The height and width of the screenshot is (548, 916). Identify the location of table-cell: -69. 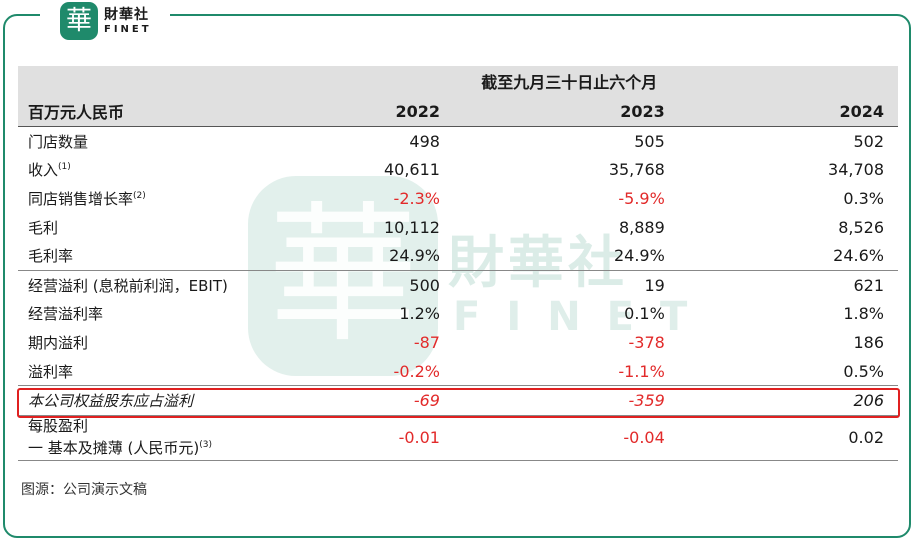
(348, 400).